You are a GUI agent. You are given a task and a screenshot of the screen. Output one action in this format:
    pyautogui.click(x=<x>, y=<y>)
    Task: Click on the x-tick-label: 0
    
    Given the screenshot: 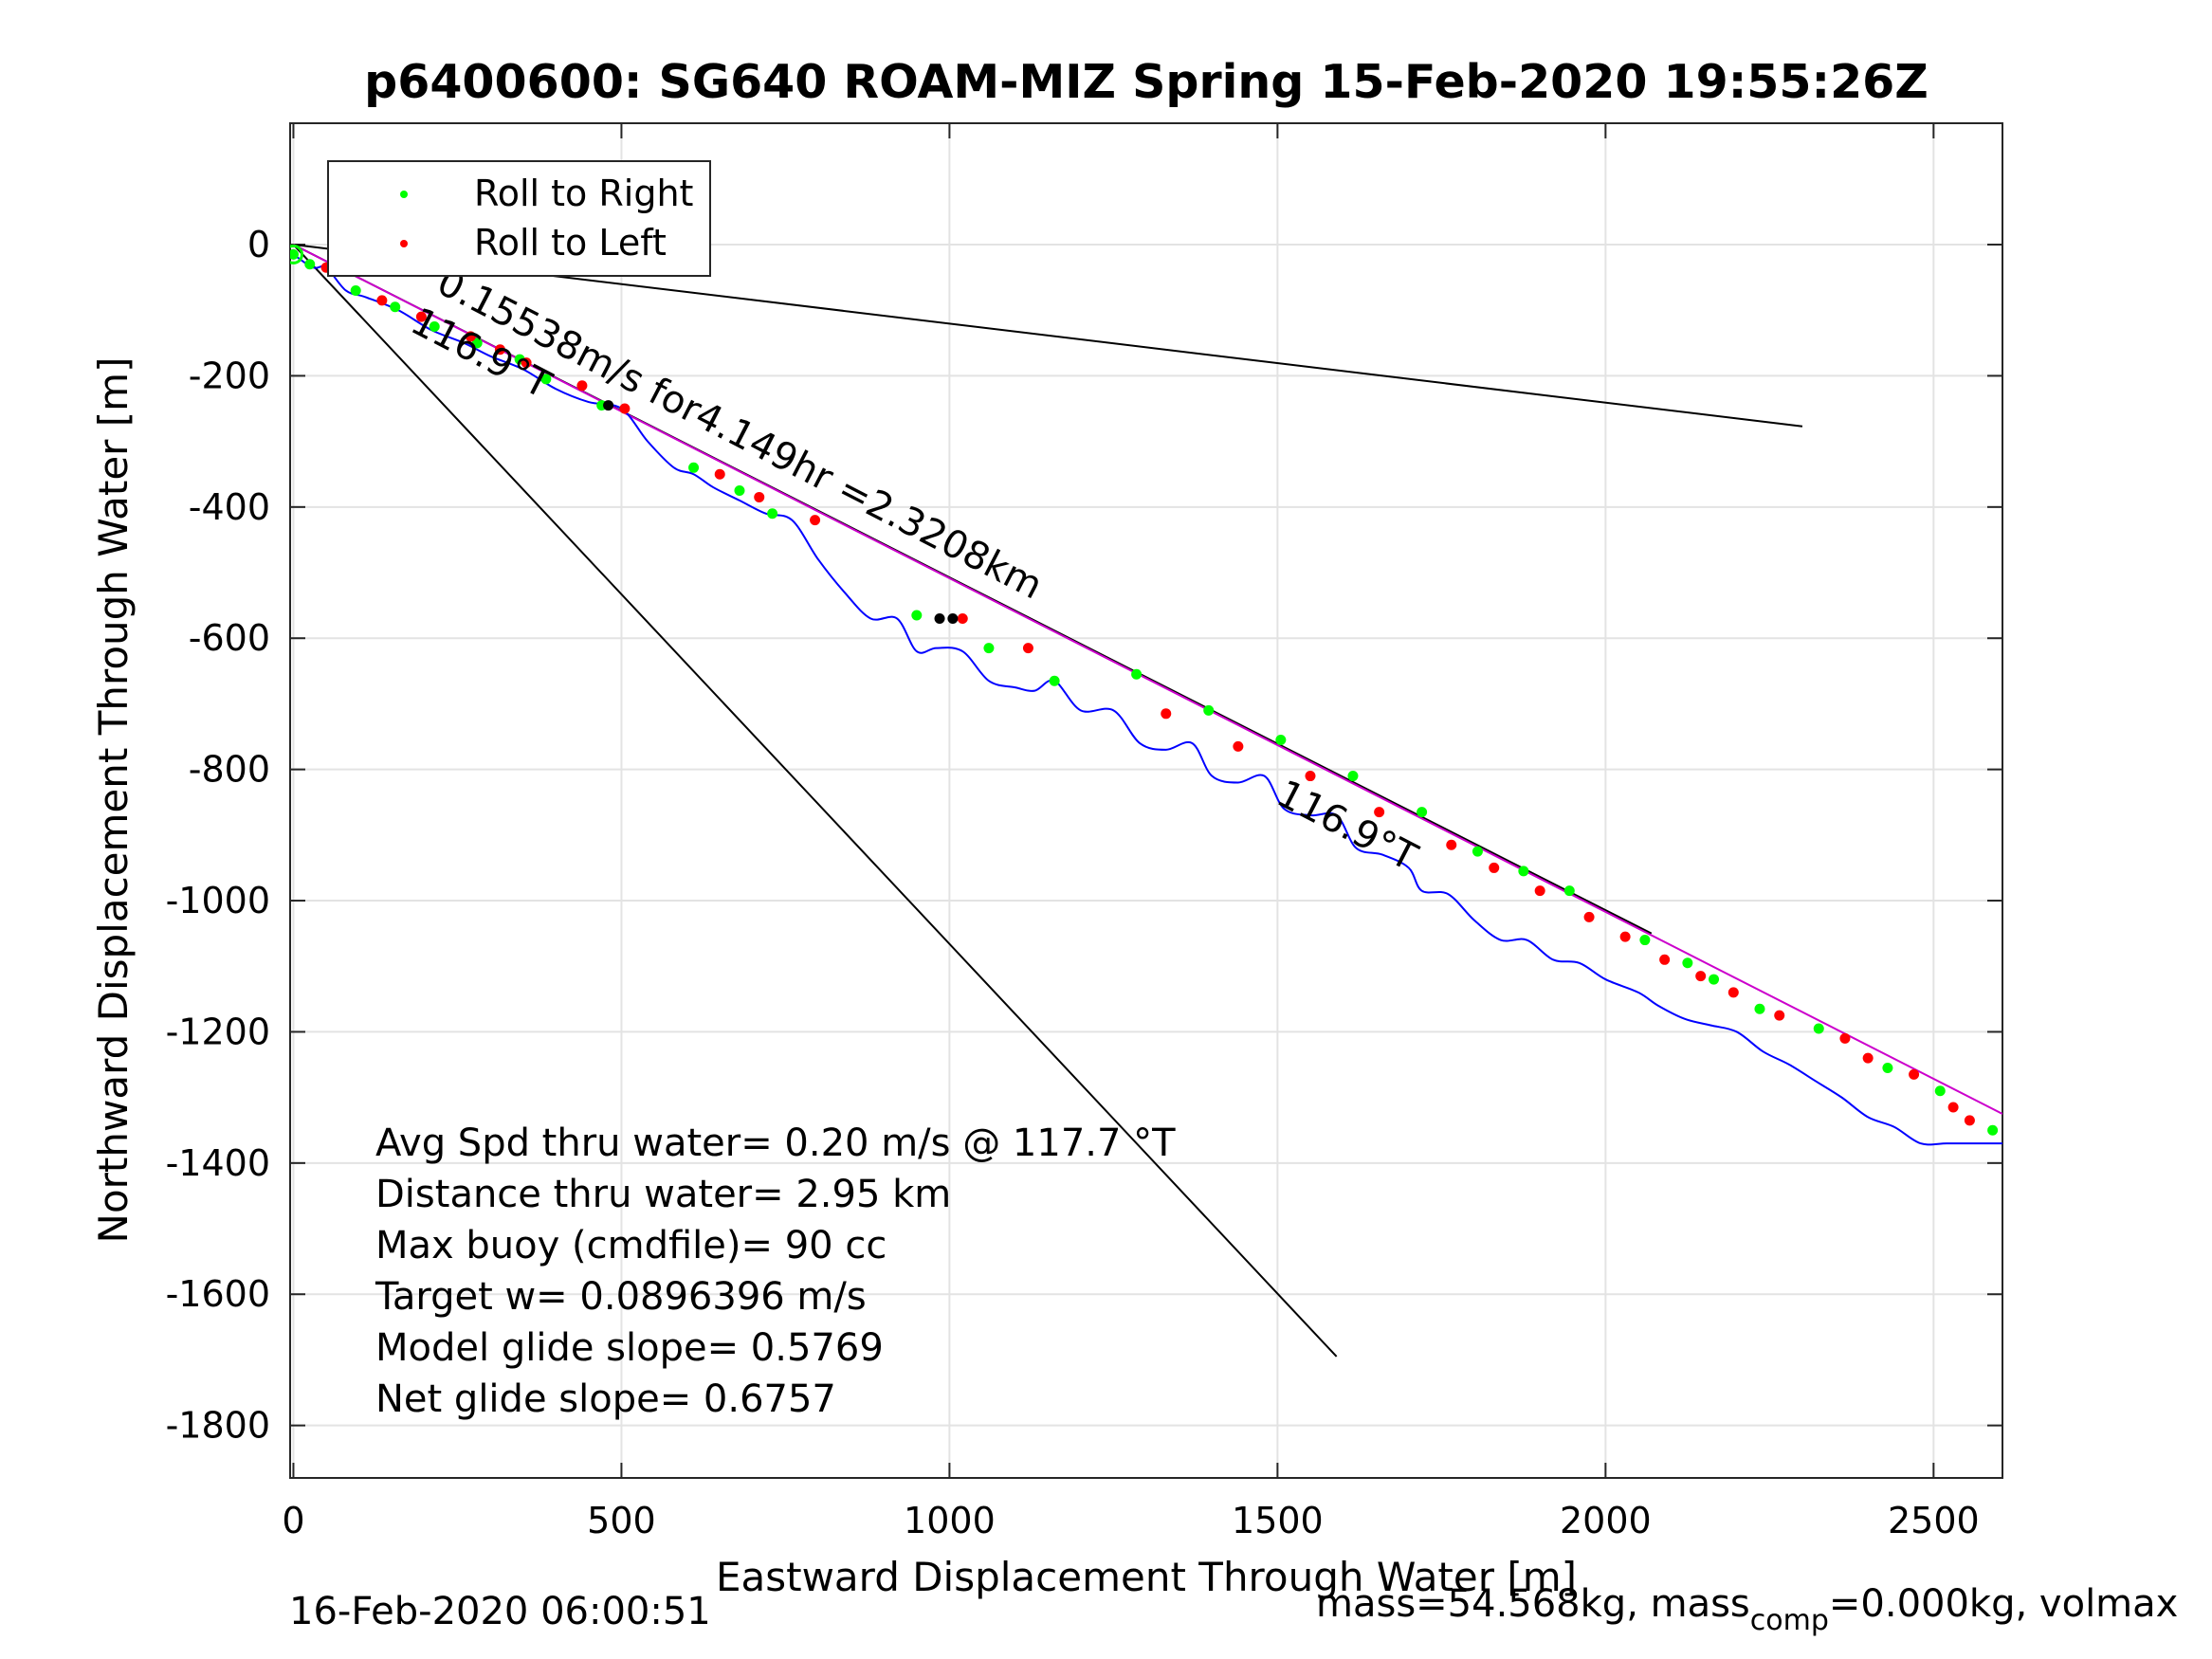 What is the action you would take?
    pyautogui.click(x=293, y=1520)
    